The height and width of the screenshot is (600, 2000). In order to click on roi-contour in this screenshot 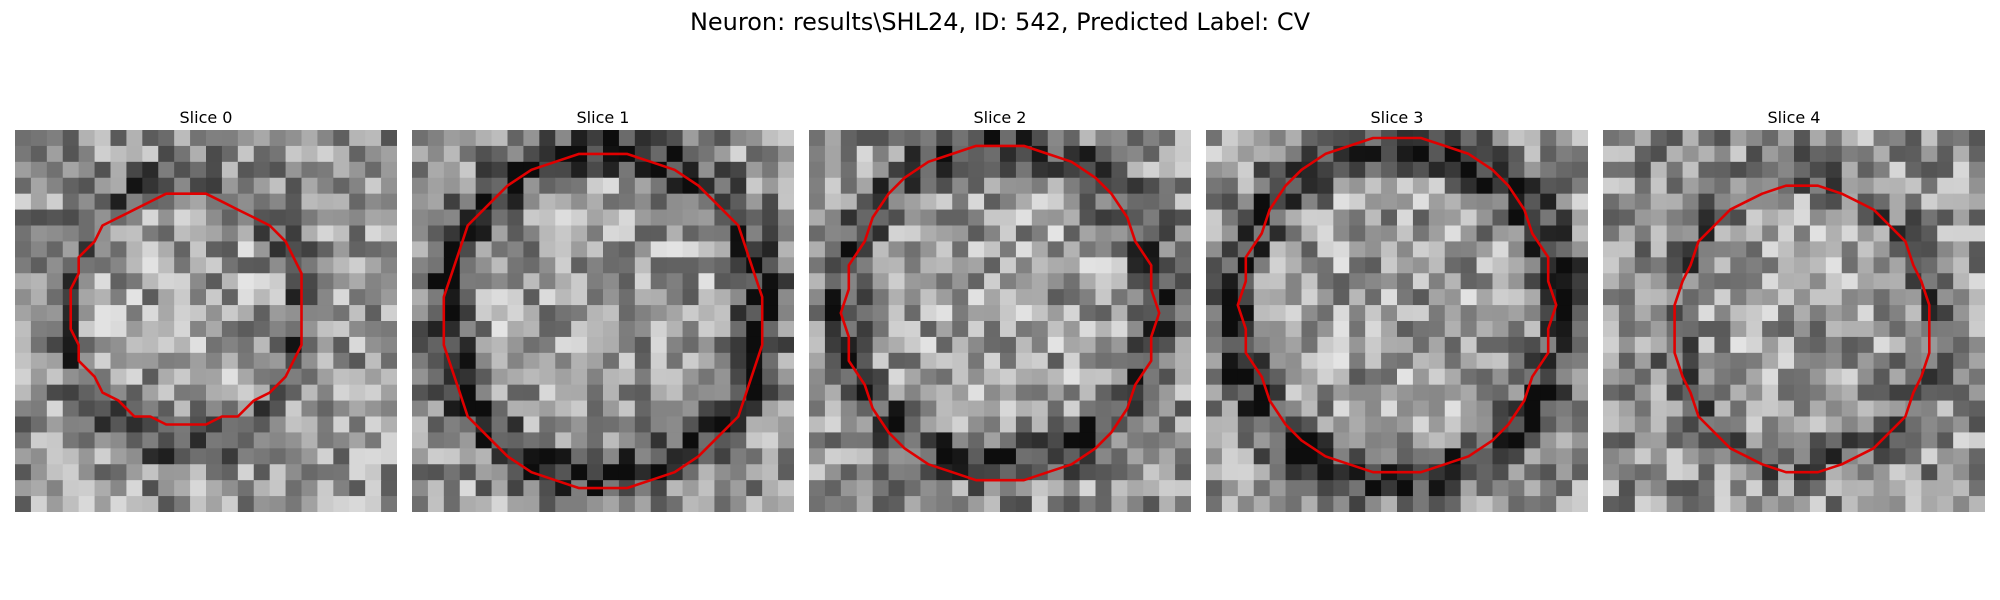, I will do `click(1802, 329)`.